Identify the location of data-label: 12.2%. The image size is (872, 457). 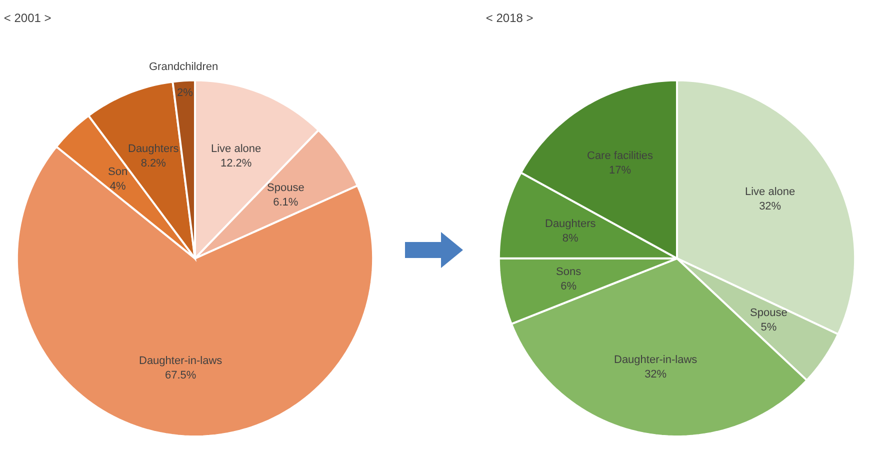
(236, 163).